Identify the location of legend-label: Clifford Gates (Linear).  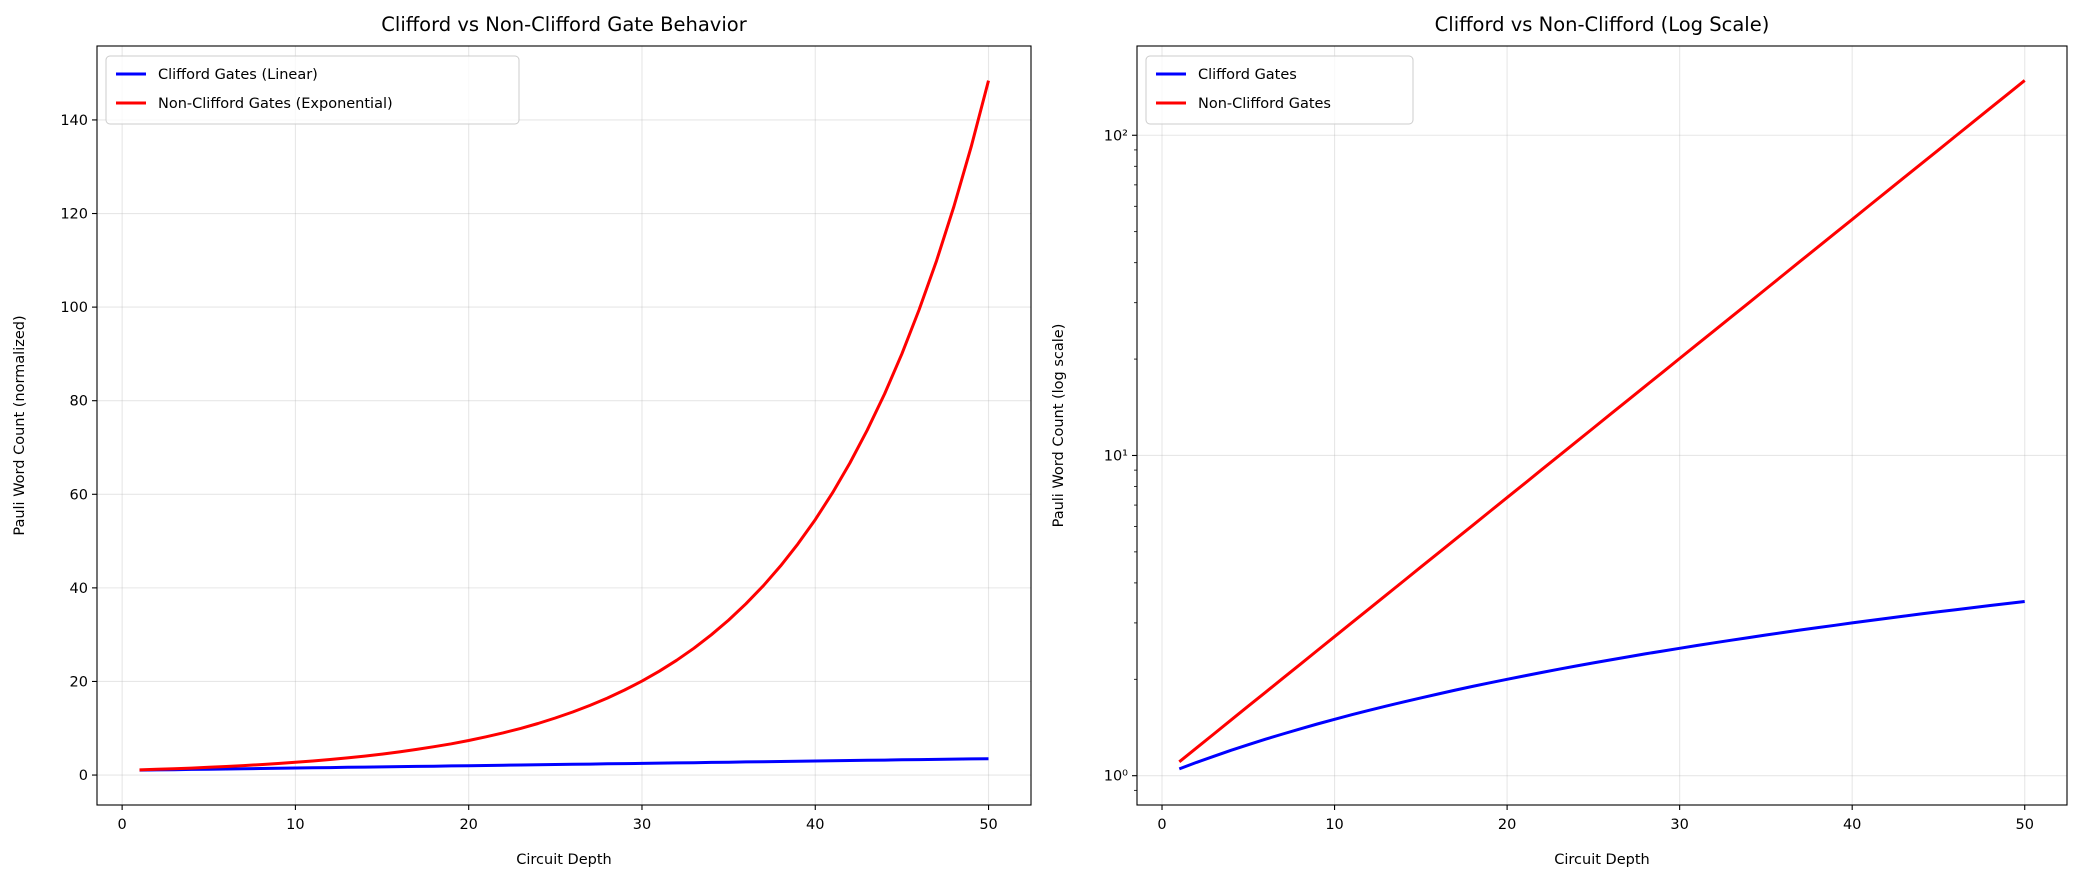
(238, 75).